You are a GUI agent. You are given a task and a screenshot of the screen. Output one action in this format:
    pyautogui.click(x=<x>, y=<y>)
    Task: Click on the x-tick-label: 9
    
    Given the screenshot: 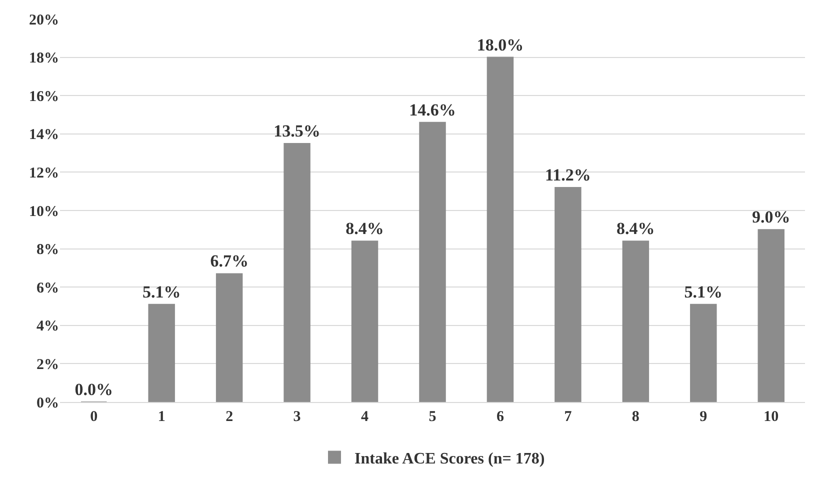 What is the action you would take?
    pyautogui.click(x=704, y=417)
    